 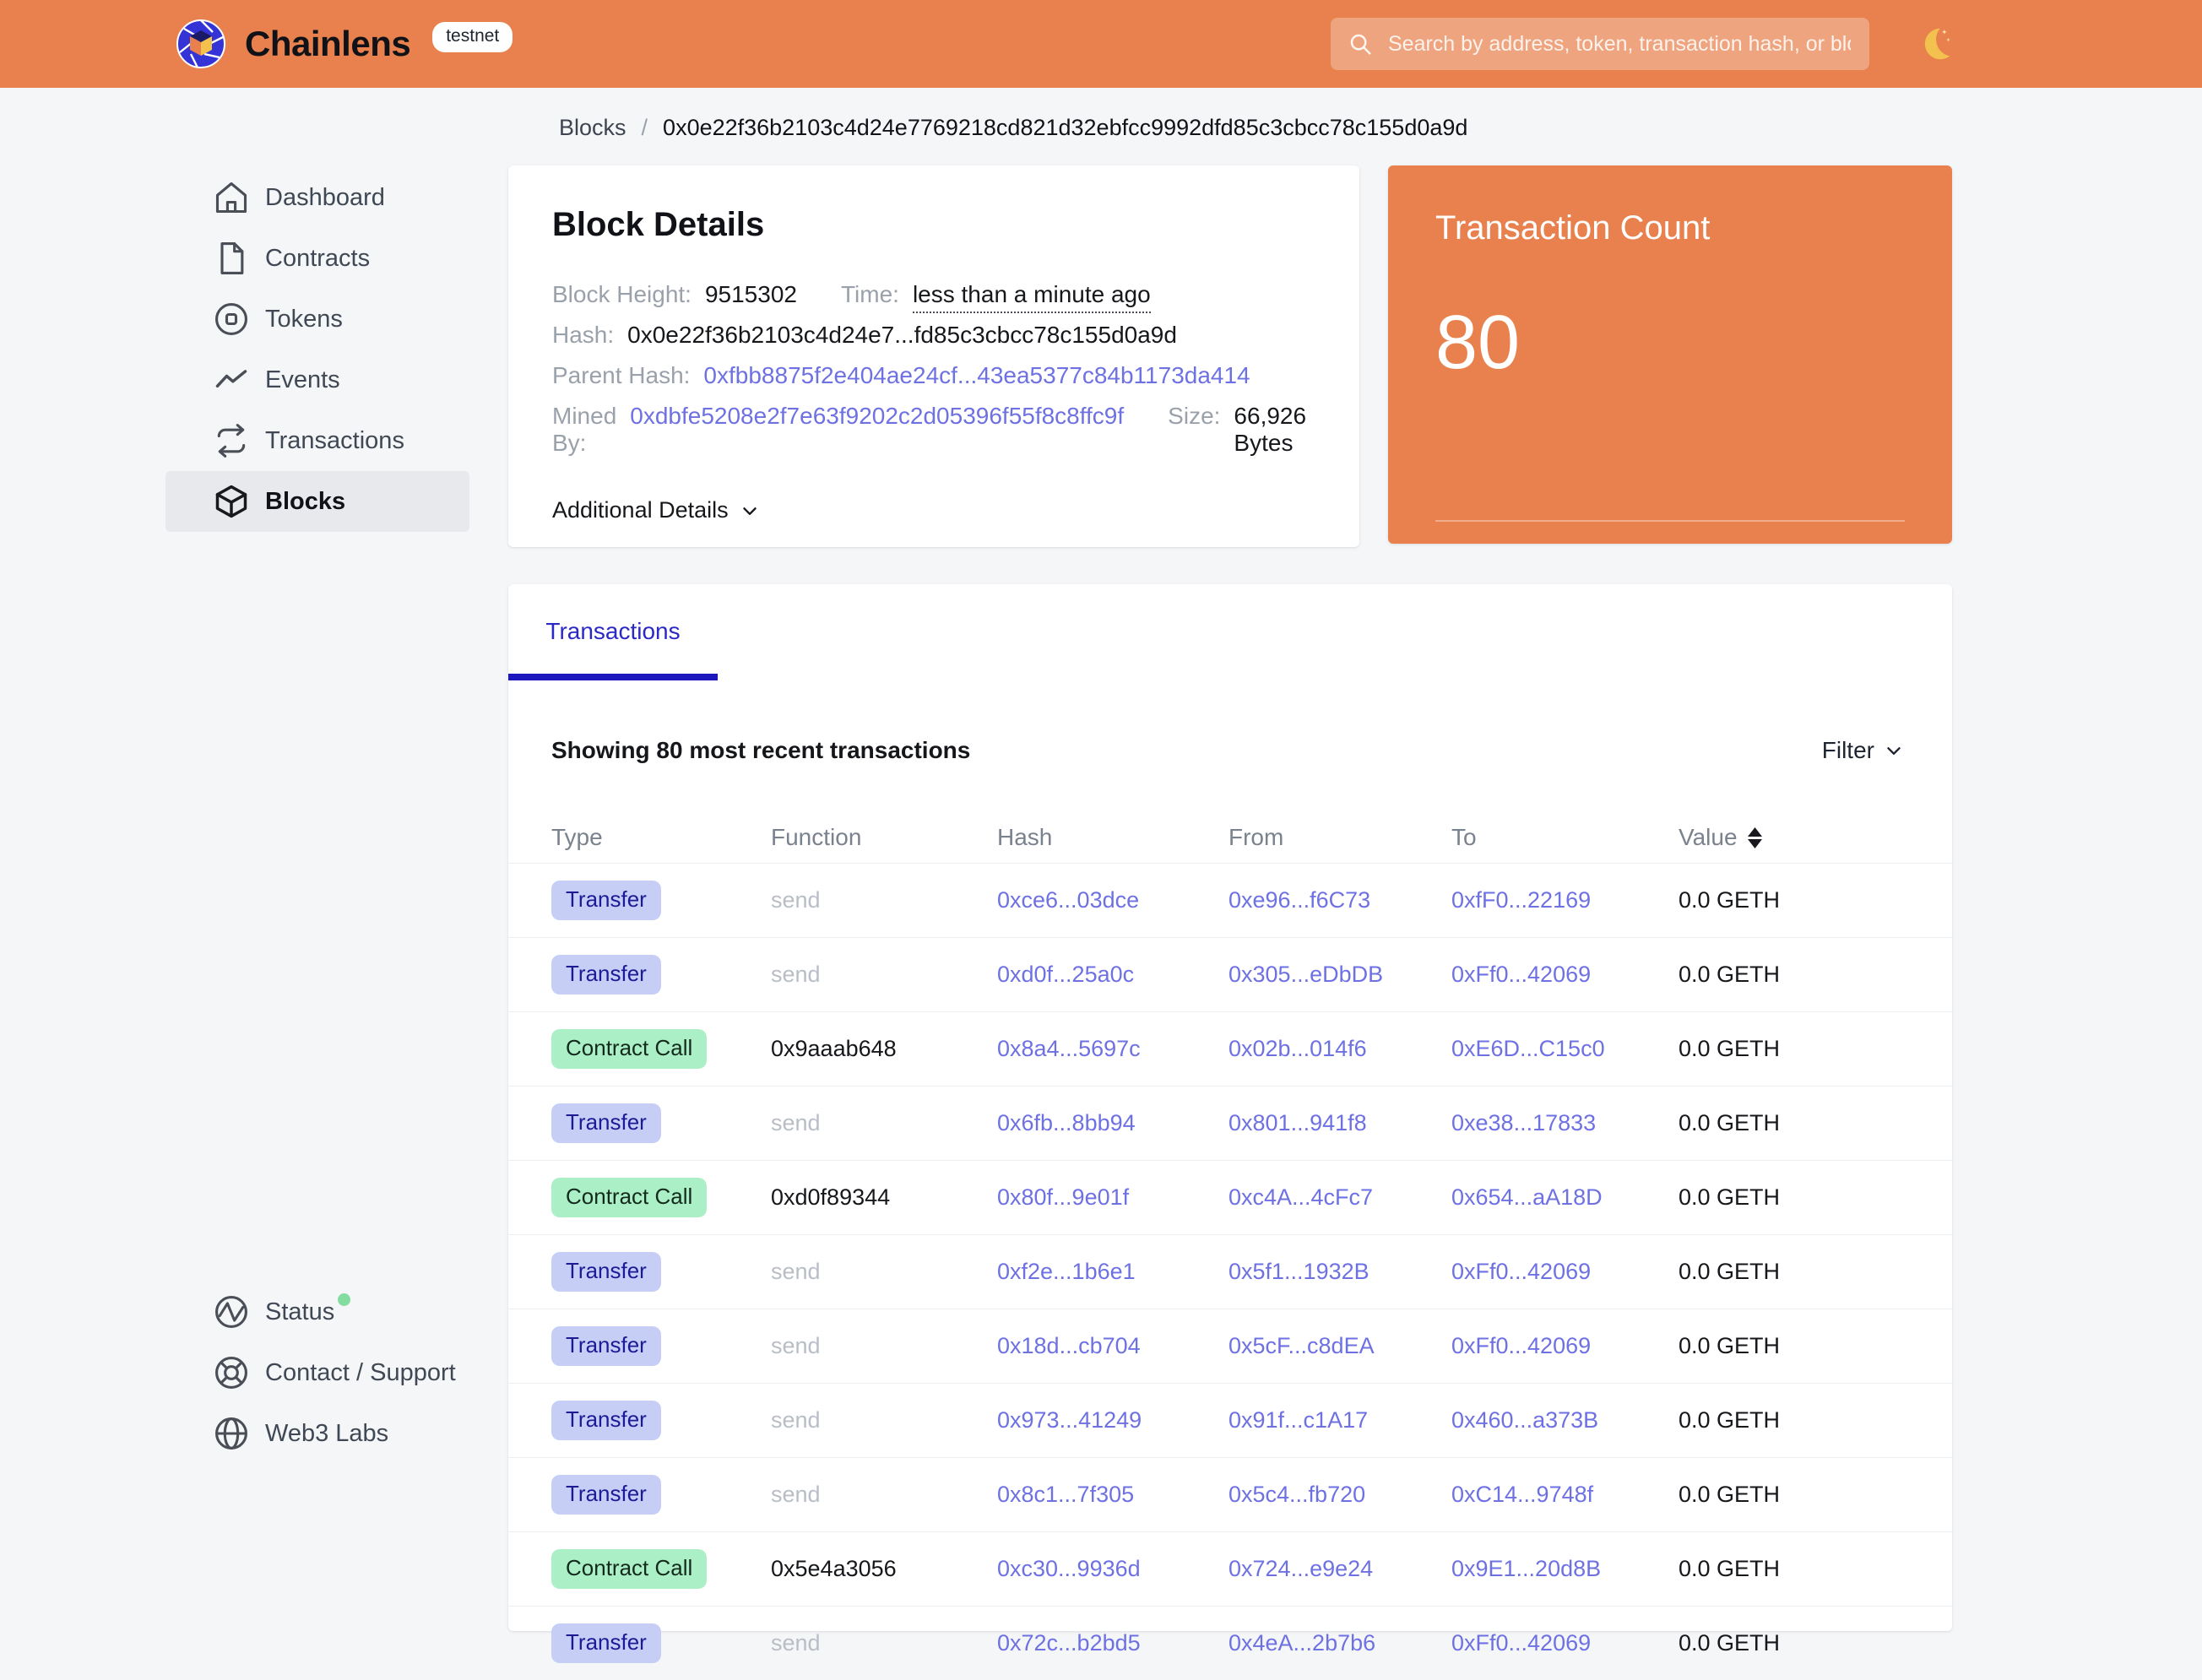 I want to click on additional-details-label: Additional Details, so click(x=640, y=510).